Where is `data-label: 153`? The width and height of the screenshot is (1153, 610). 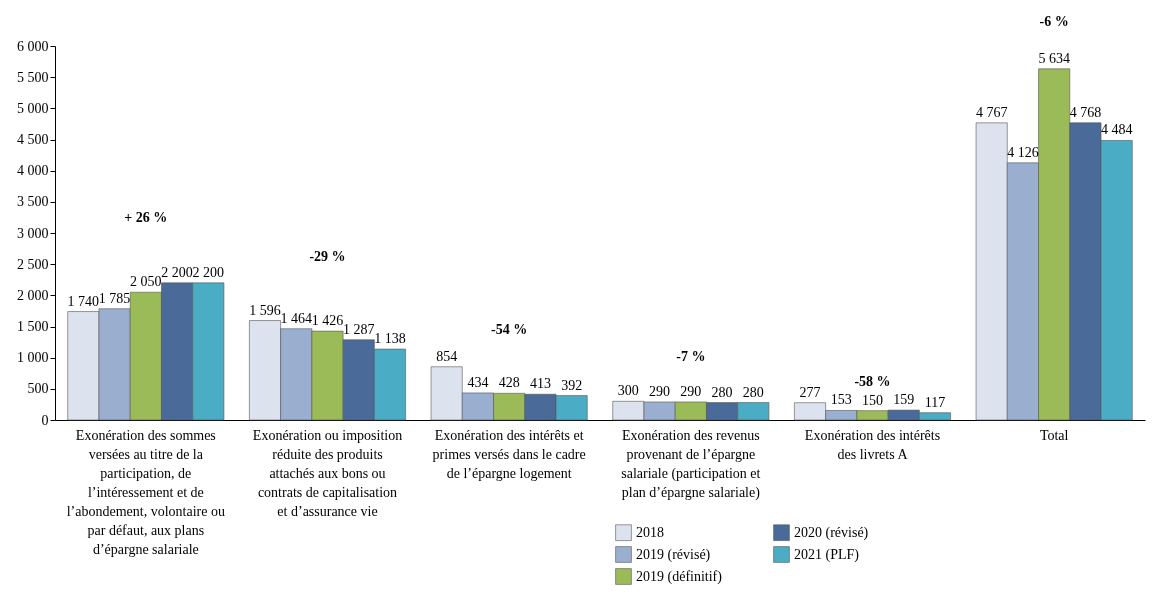
data-label: 153 is located at coordinates (841, 400).